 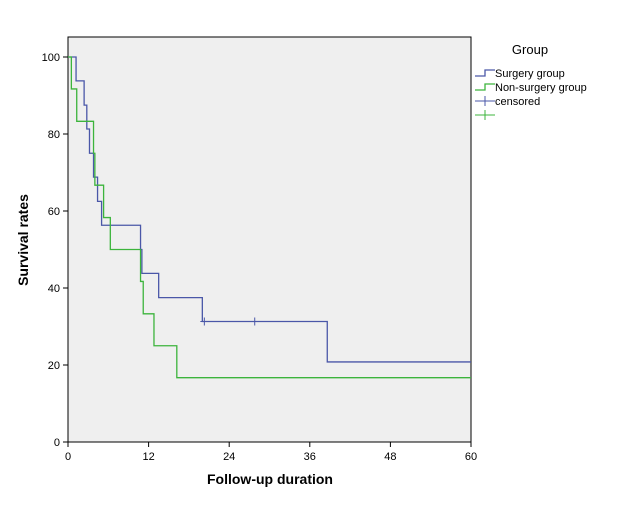 What do you see at coordinates (148, 457) in the screenshot?
I see `x-tick-label: 12` at bounding box center [148, 457].